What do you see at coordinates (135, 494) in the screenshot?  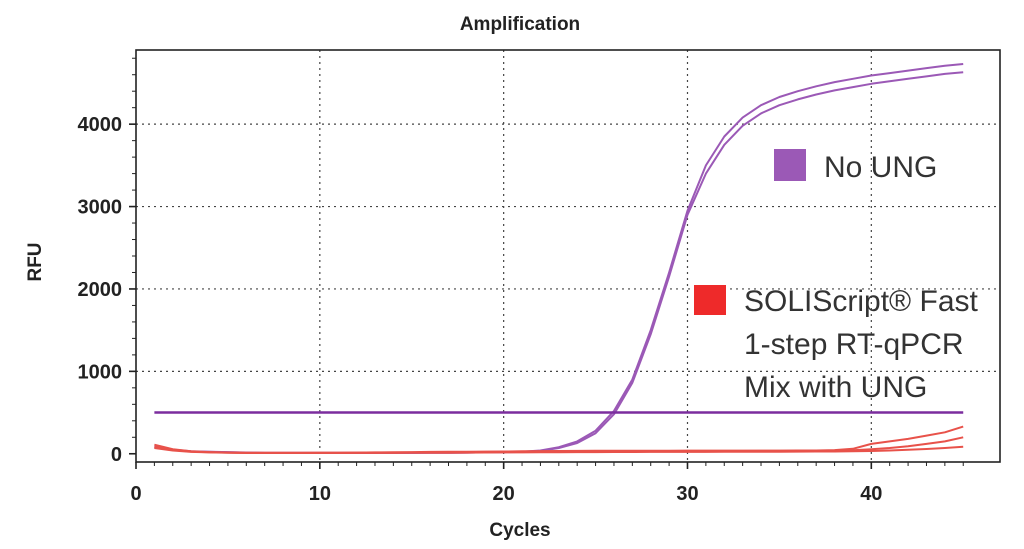 I see `x-tick-label: 0` at bounding box center [135, 494].